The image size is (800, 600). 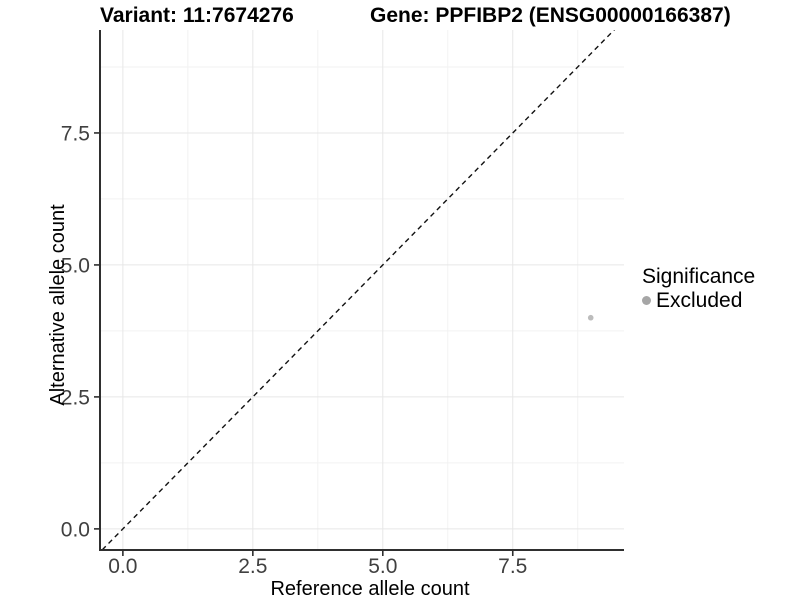 I want to click on legend: Significance Excluded, so click(x=698, y=288).